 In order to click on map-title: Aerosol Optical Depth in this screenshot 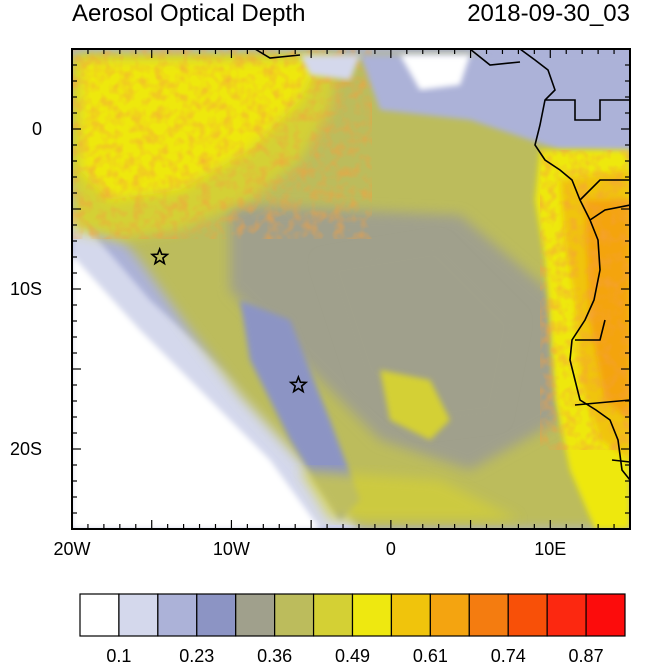, I will do `click(189, 13)`.